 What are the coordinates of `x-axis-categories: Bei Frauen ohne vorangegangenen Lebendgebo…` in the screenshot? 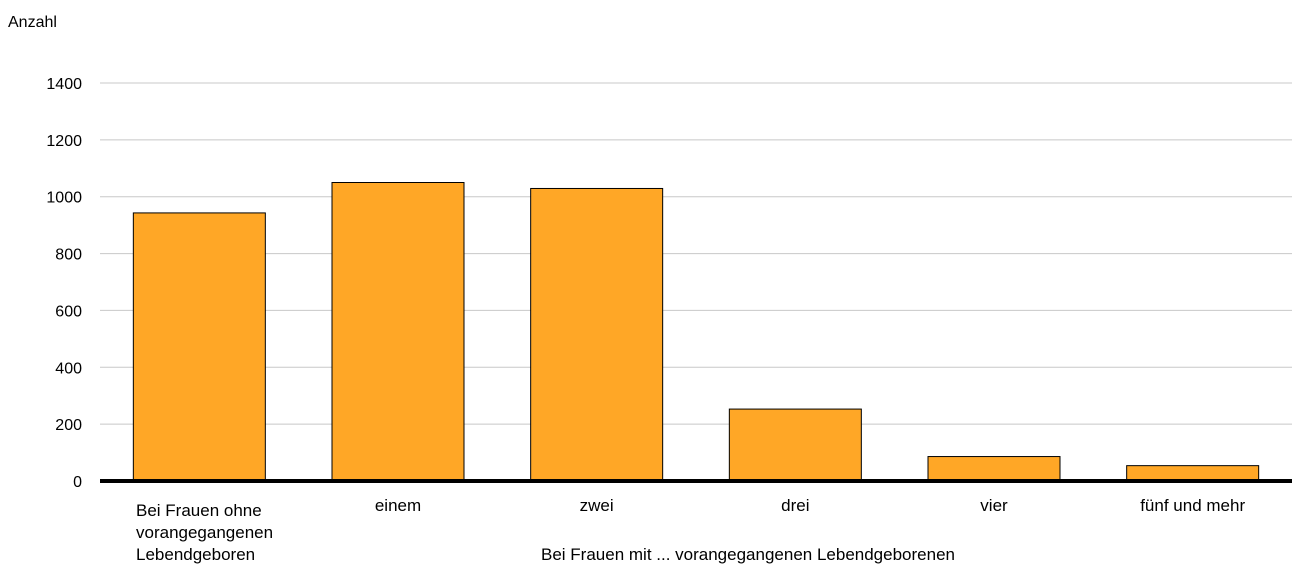 It's located at (690, 530).